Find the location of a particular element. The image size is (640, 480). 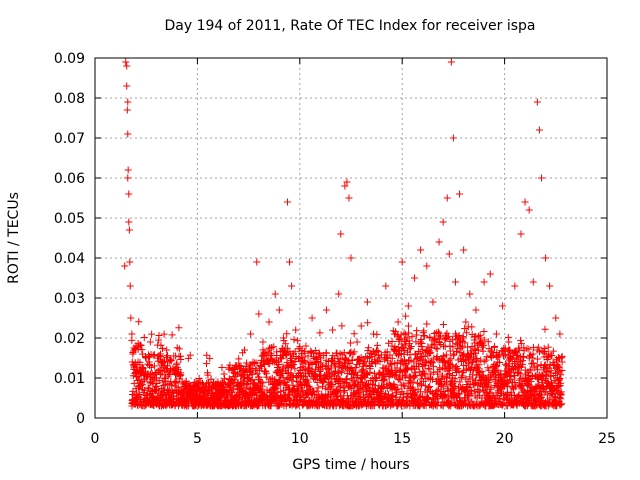

x-axis-label: GPS time / hours is located at coordinates (351, 465).